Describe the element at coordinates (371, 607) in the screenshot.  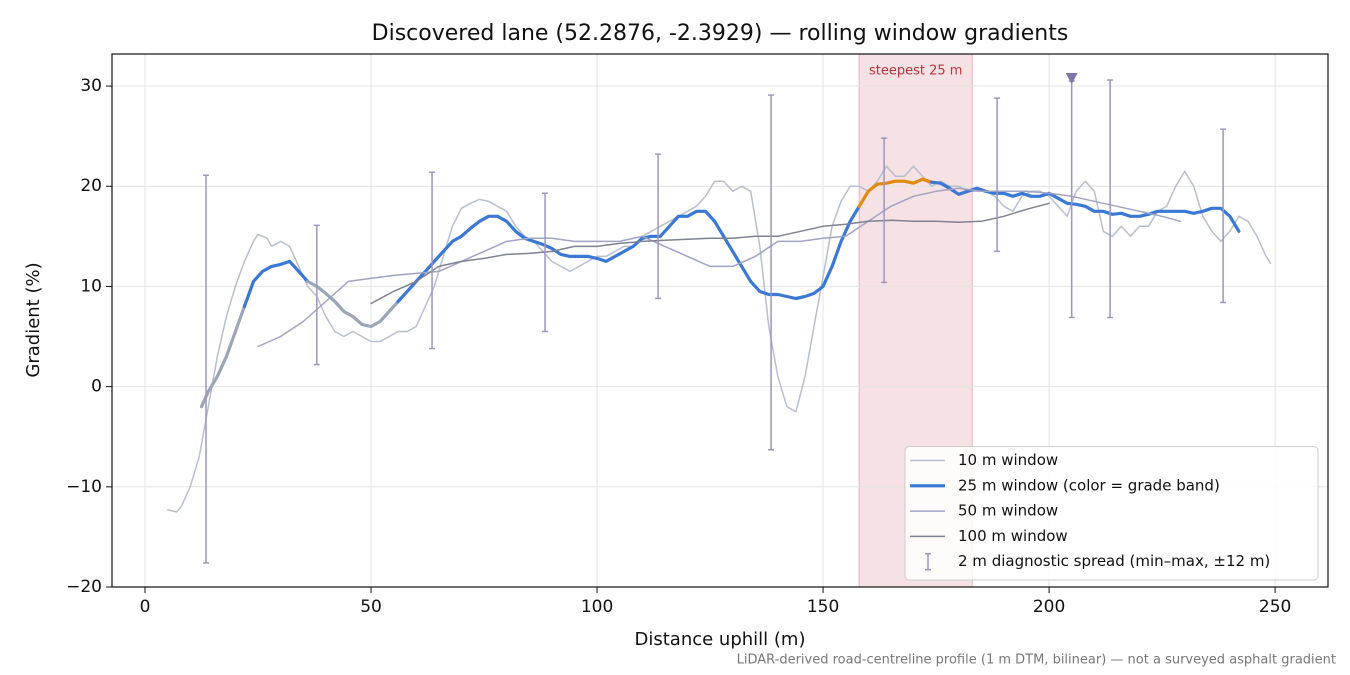
I see `x-tick-label: 50` at that location.